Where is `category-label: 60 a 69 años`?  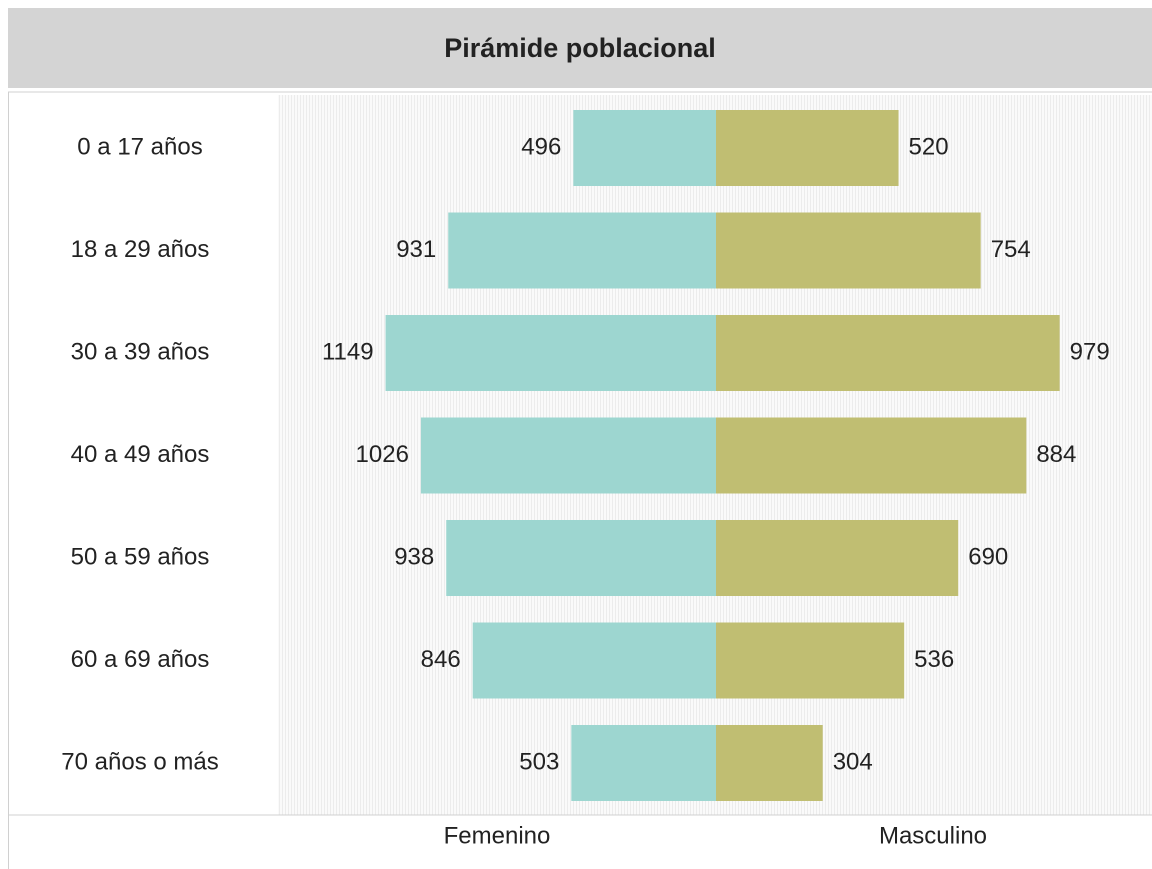
category-label: 60 a 69 años is located at coordinates (140, 659).